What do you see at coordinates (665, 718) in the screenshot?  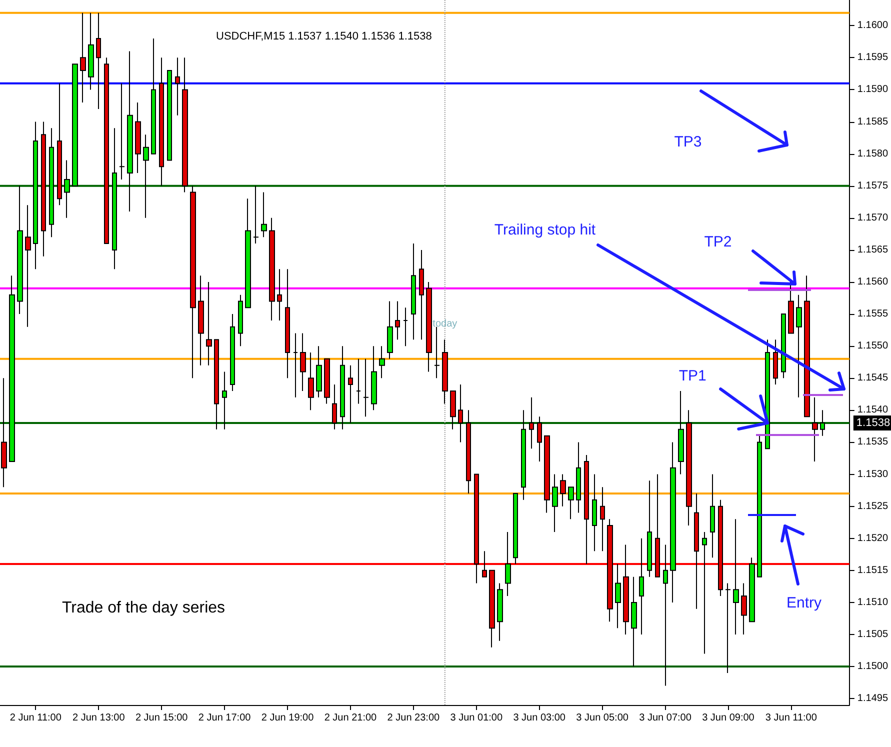 I see `x-tick-label: 3 Jun 07:00` at bounding box center [665, 718].